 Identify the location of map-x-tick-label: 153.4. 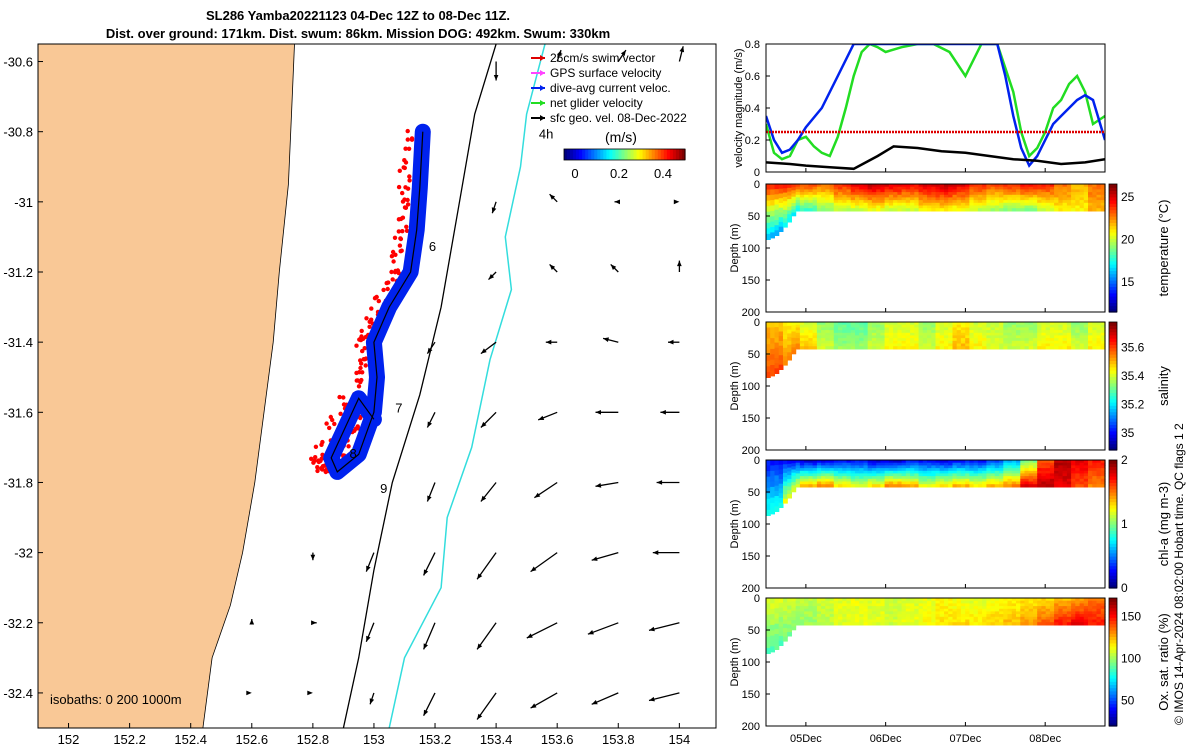
(496, 739).